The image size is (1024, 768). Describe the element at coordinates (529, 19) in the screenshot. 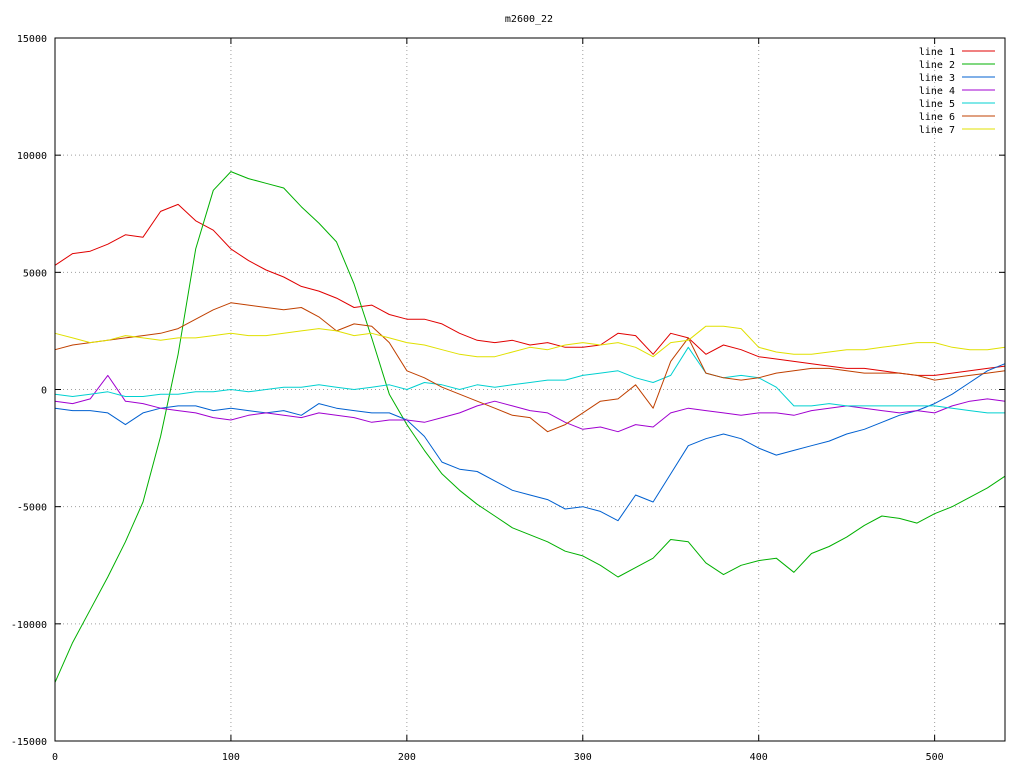

I see `chart-title: m2600_22` at that location.